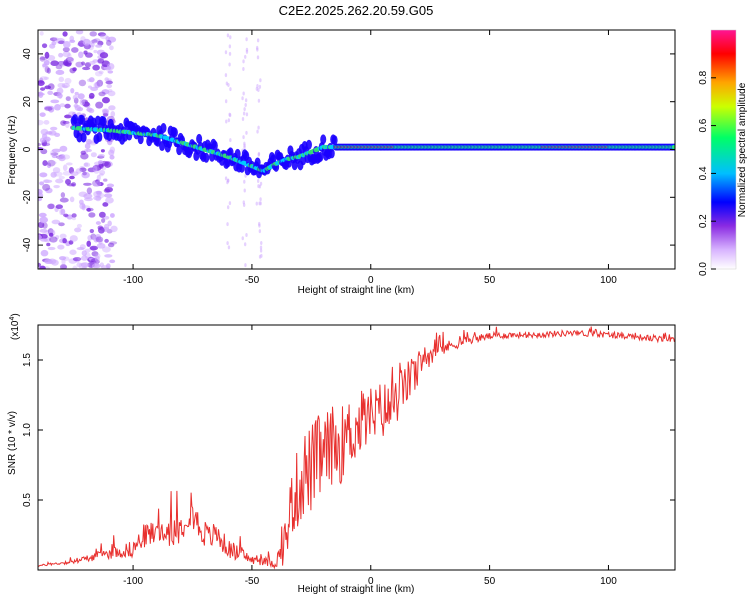 This screenshot has width=750, height=600. What do you see at coordinates (673, 147) in the screenshot?
I see `spectrogram-ridge-peak` at bounding box center [673, 147].